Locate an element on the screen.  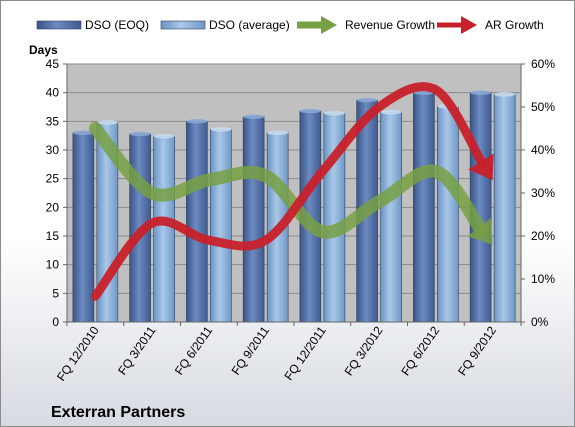
x-tick-label: FQ 9/2011 is located at coordinates (251, 350).